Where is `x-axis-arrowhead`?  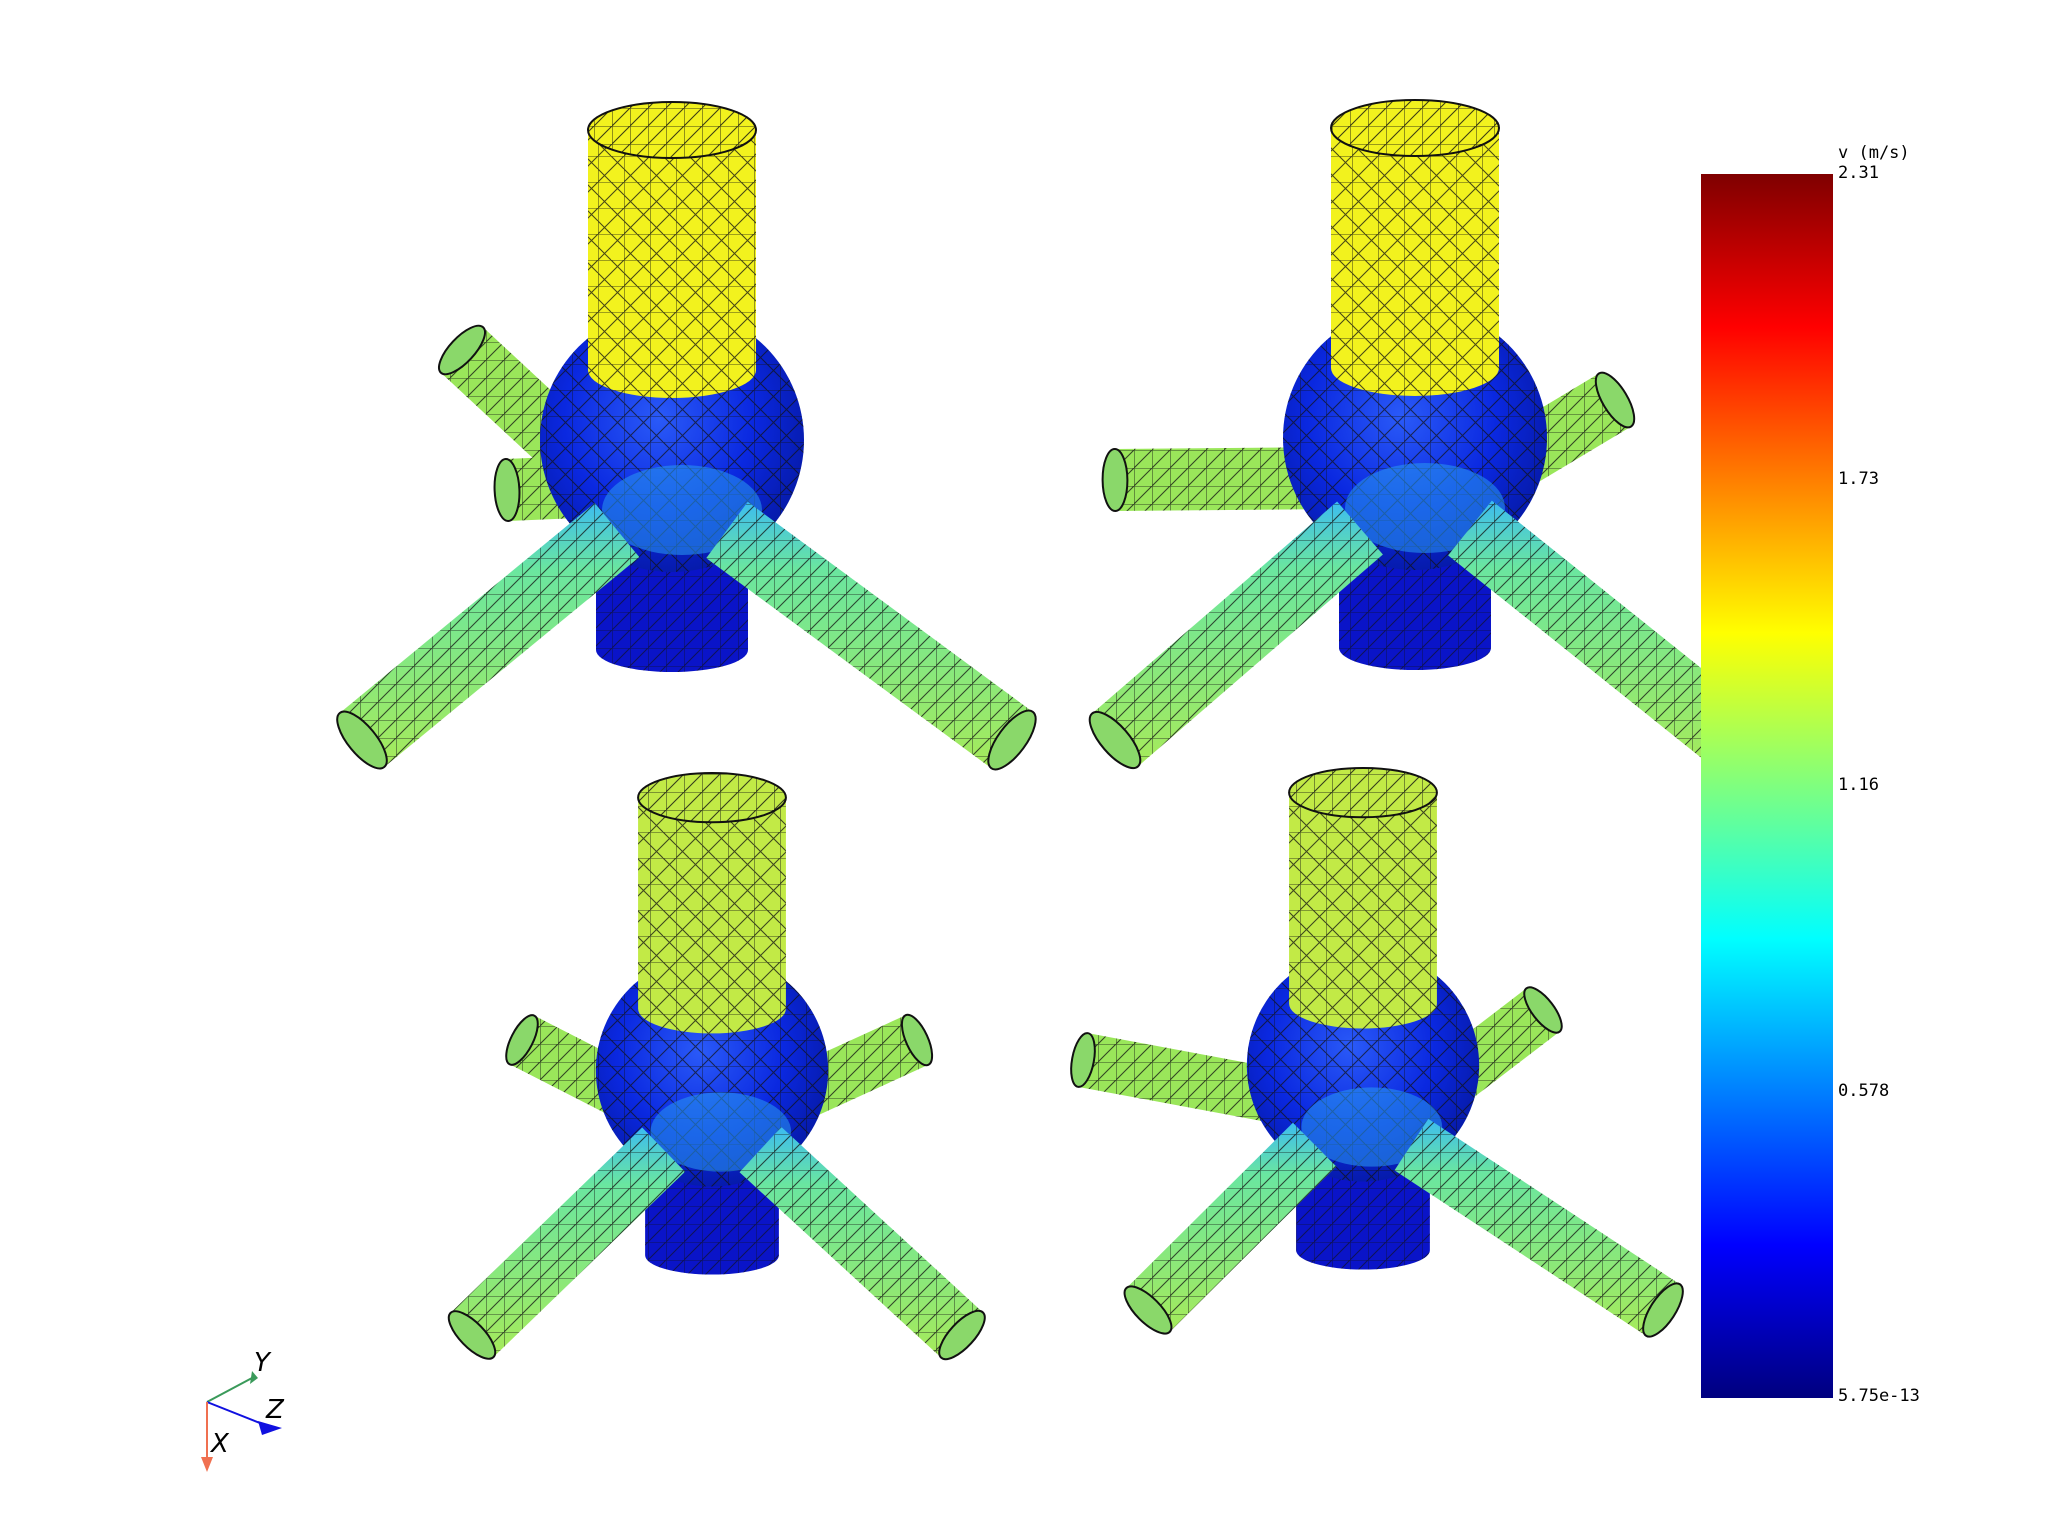 x-axis-arrowhead is located at coordinates (207, 1464).